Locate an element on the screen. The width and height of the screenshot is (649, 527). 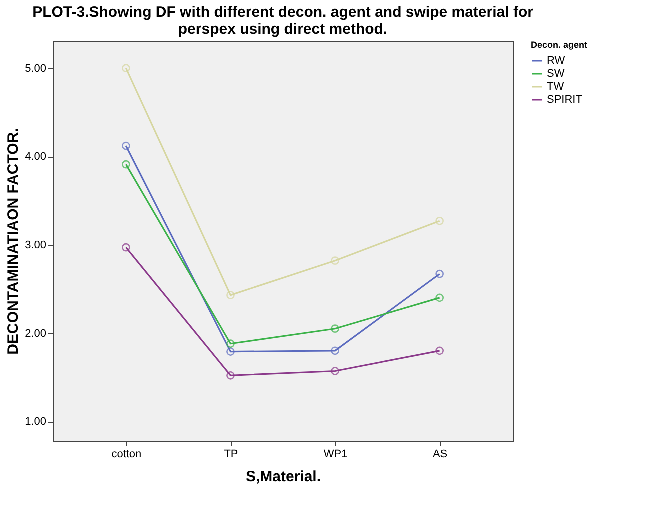
x-tick-label: AS is located at coordinates (440, 454).